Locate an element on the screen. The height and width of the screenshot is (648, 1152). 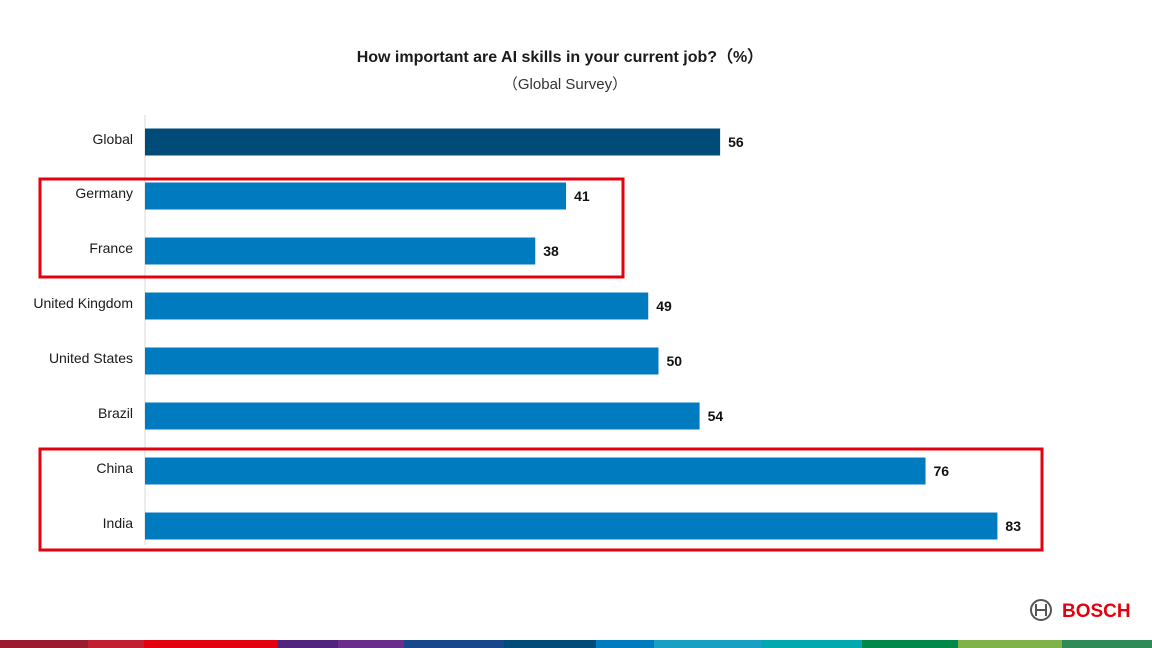
footer-color-stripe is located at coordinates (576, 644).